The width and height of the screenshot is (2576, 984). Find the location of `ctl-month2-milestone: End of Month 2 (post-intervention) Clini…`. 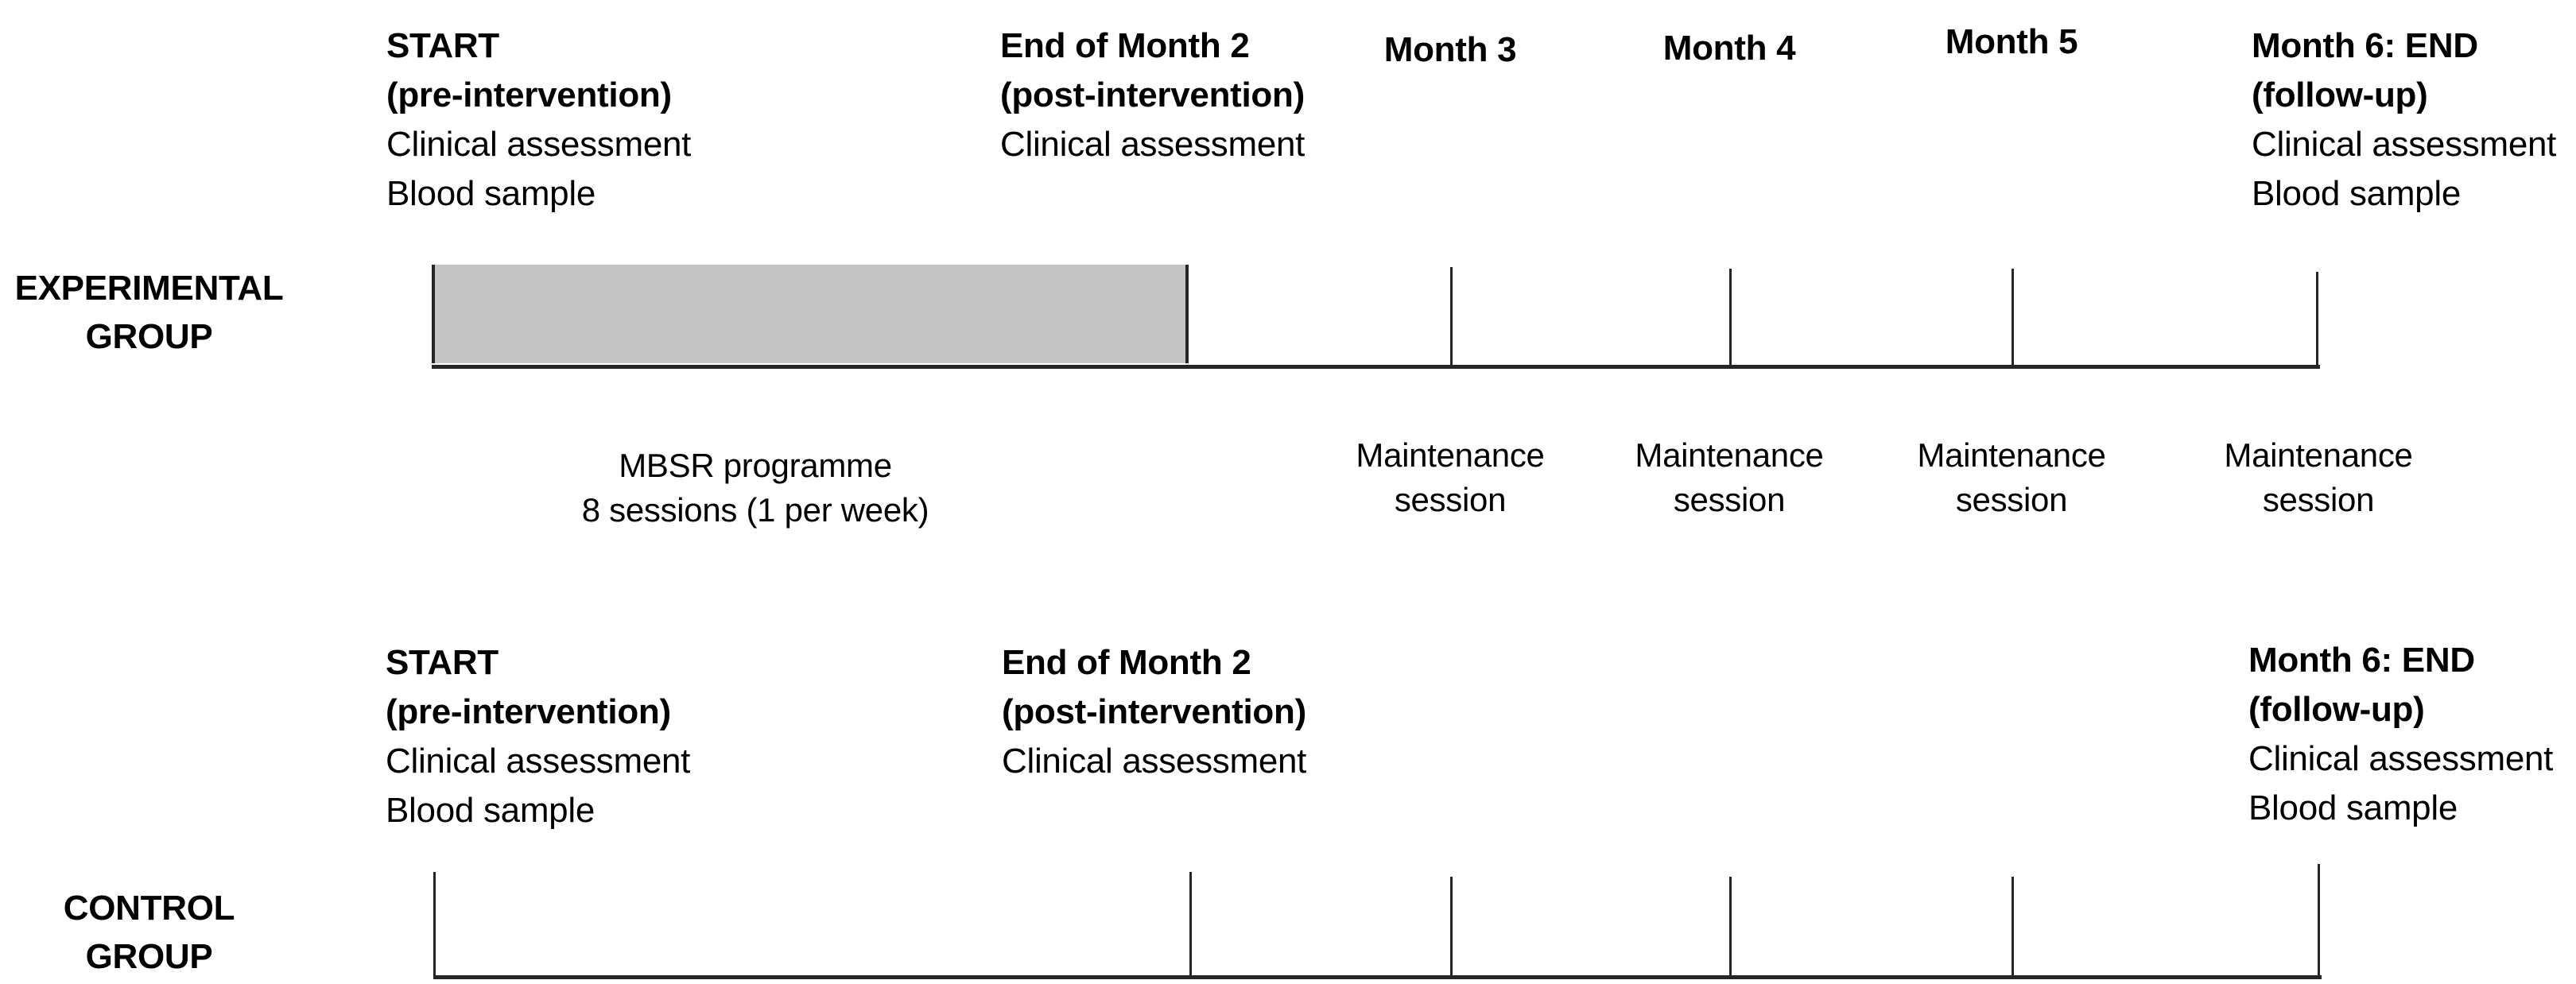

ctl-month2-milestone: End of Month 2 (post-intervention) Clini… is located at coordinates (1154, 712).